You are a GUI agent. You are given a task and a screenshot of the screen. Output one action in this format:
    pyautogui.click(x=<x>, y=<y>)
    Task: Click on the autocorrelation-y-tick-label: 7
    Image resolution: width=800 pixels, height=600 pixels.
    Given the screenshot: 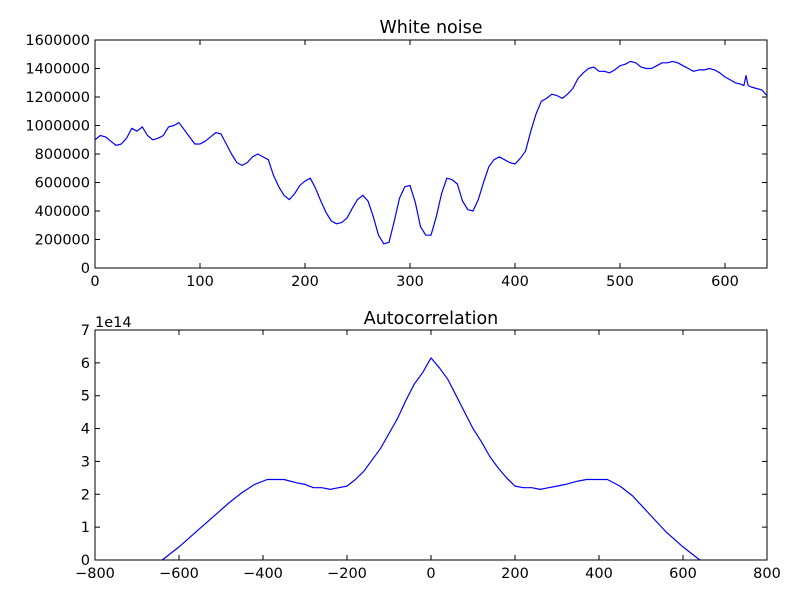 What is the action you would take?
    pyautogui.click(x=85, y=331)
    